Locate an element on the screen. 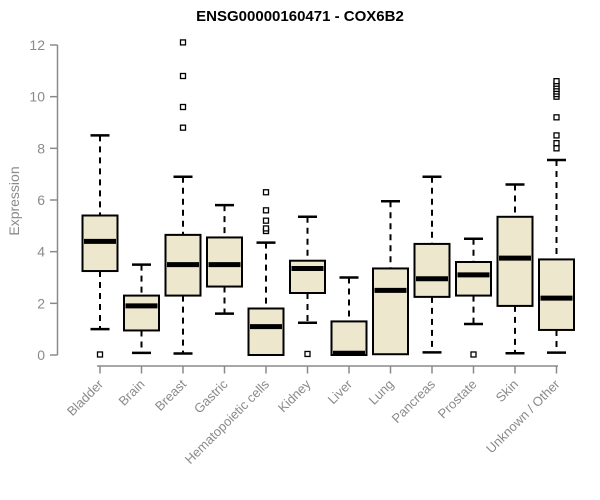 The image size is (600, 500). outlier-point-bladder is located at coordinates (100, 354).